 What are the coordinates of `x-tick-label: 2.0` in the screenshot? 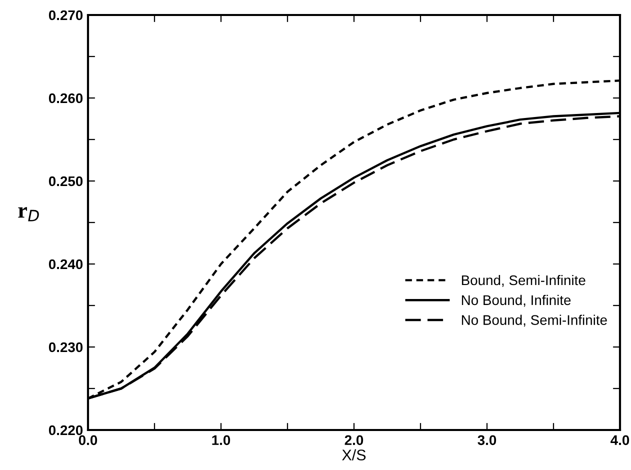 It's located at (354, 440).